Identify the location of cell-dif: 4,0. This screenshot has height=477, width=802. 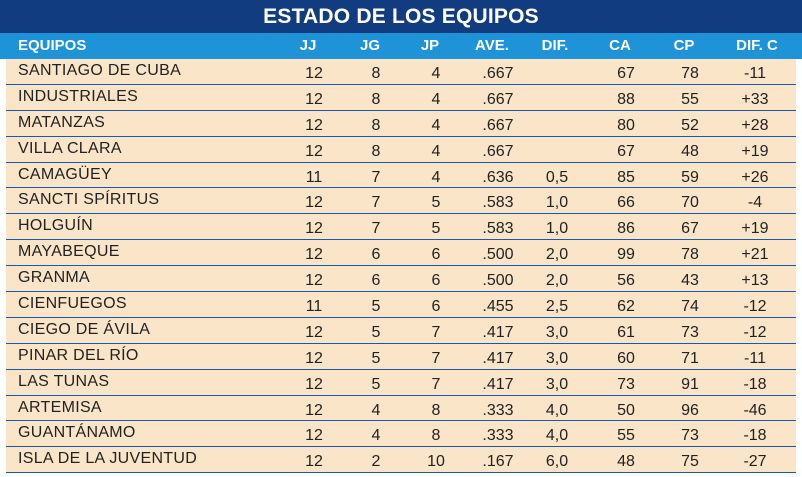
(557, 436).